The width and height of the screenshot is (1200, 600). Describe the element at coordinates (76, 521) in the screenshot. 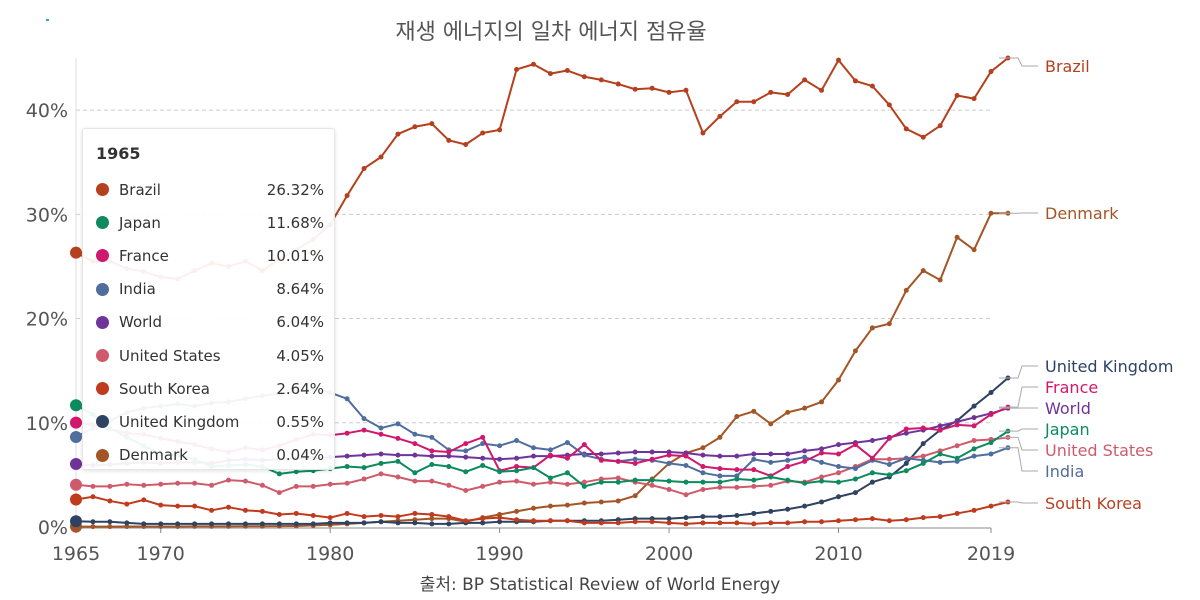

I see `start-marker-united-kingdom` at that location.